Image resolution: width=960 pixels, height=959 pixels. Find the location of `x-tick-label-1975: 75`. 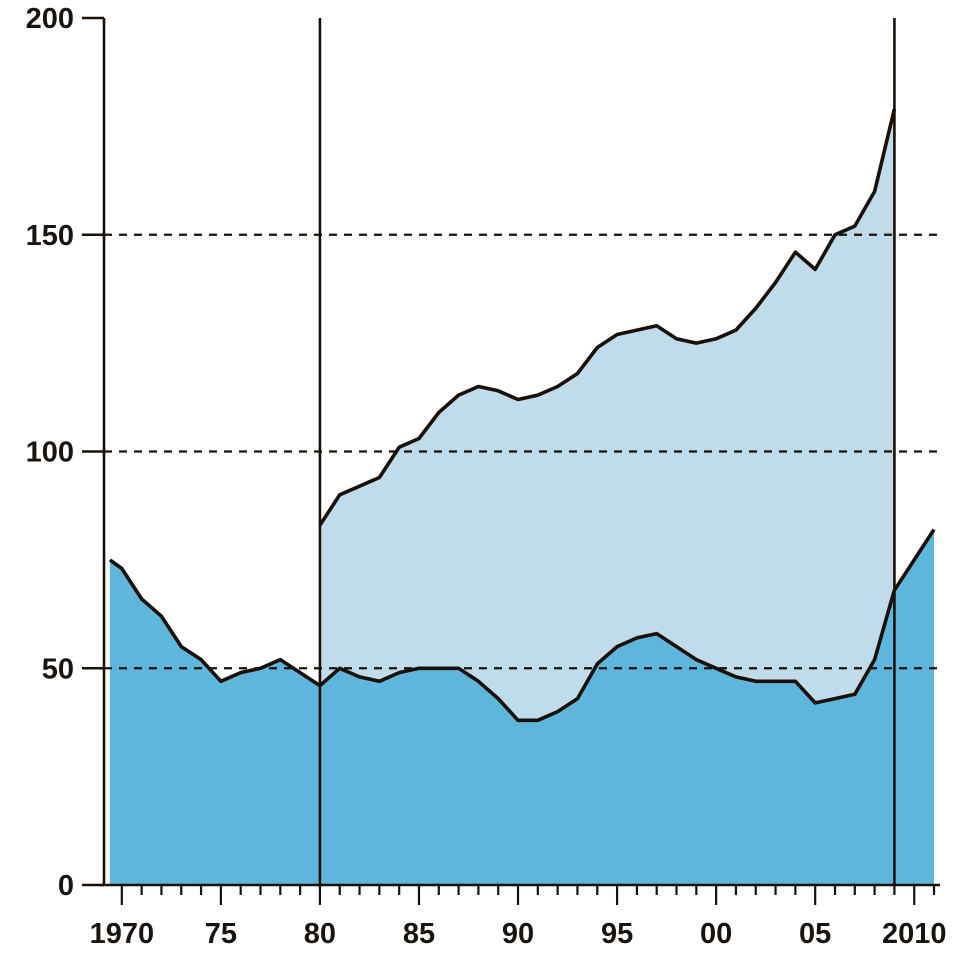

x-tick-label-1975: 75 is located at coordinates (221, 934).